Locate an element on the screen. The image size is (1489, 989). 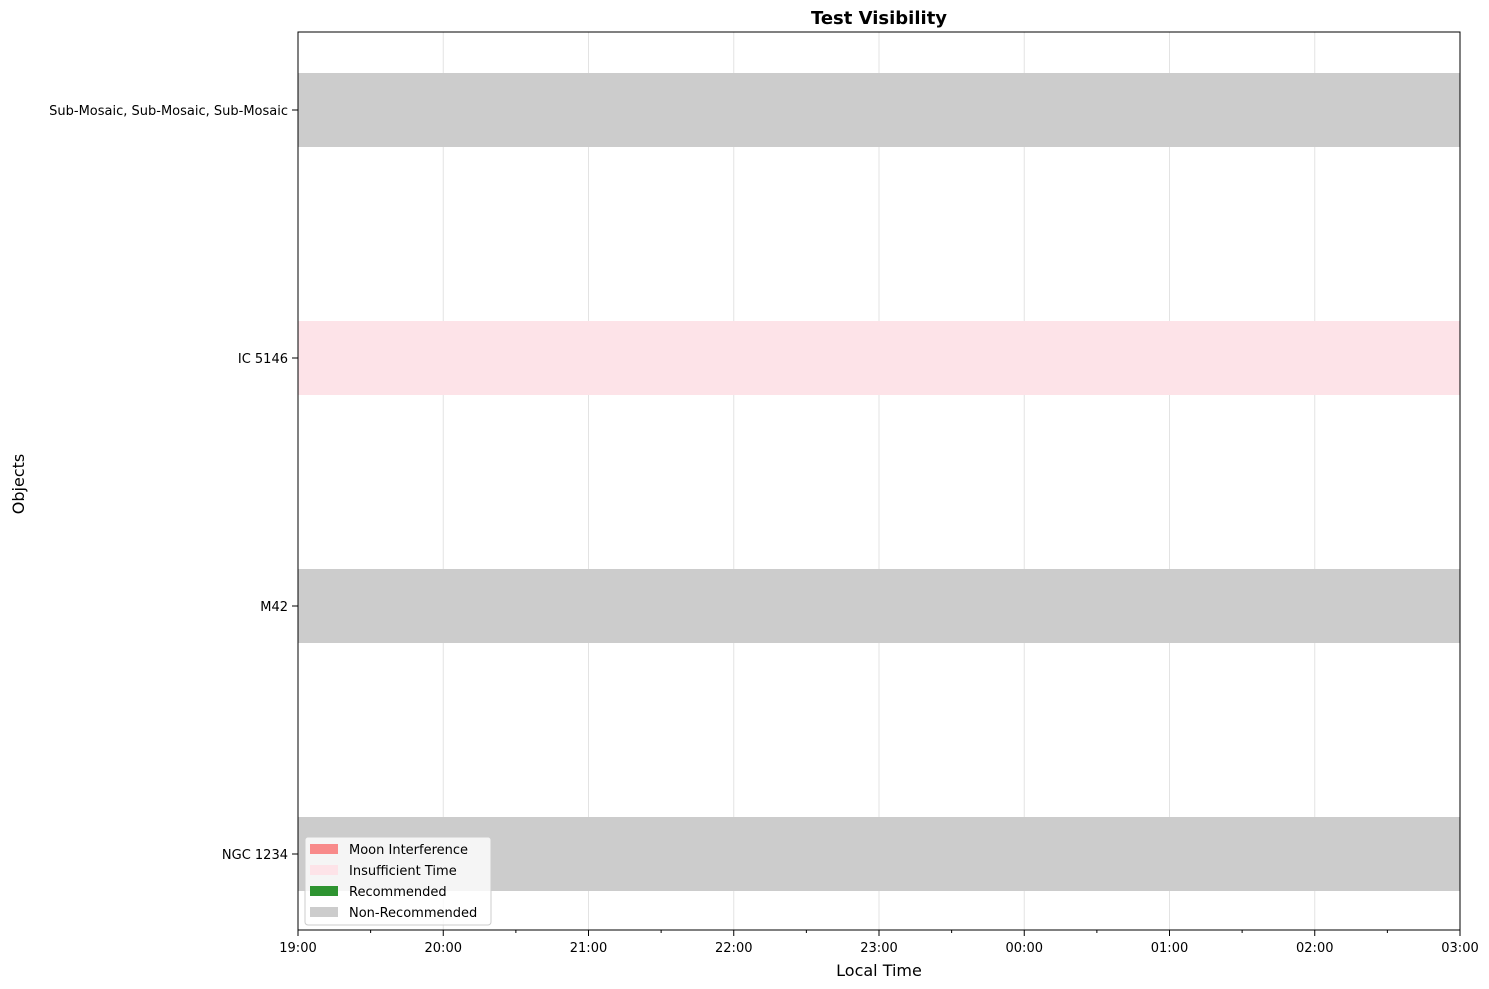
legend-box is located at coordinates (398, 881).